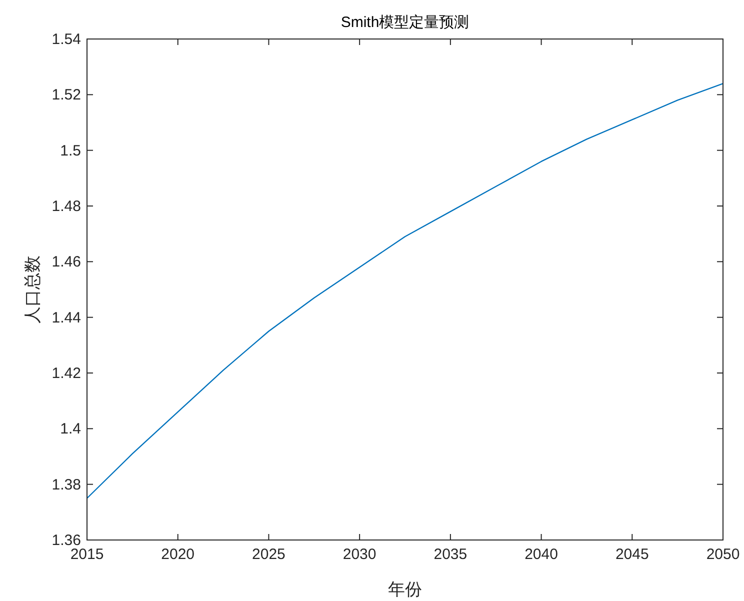 This screenshot has width=744, height=601. I want to click on x-tick-label: 2030, so click(359, 554).